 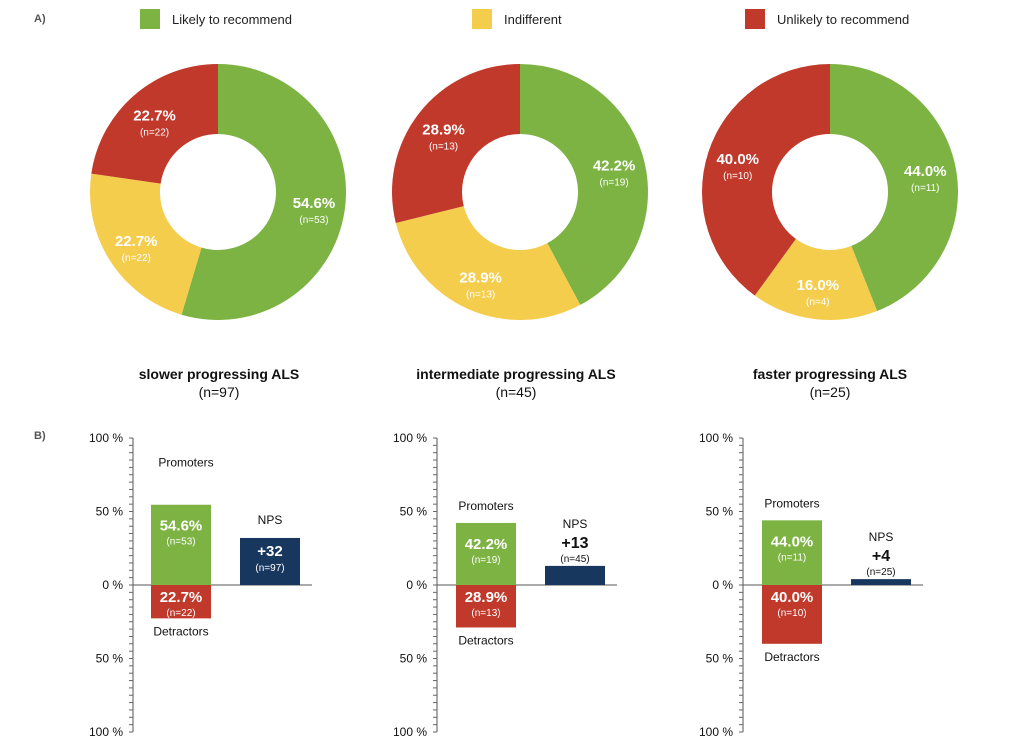 I want to click on promoters-n-label: (n=53), so click(x=180, y=542).